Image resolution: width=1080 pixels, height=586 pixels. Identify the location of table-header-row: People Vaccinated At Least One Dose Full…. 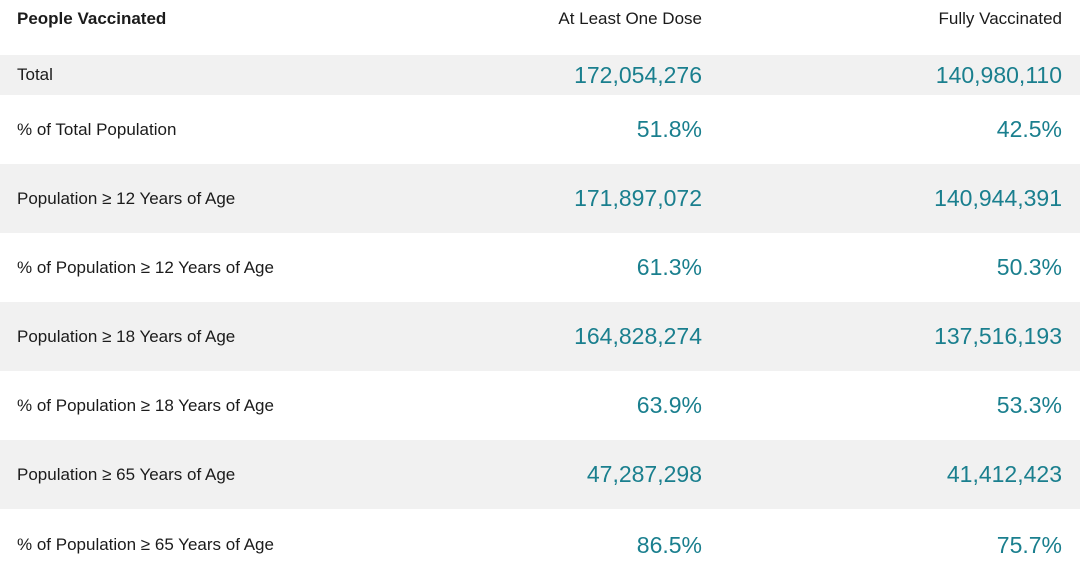
(540, 19).